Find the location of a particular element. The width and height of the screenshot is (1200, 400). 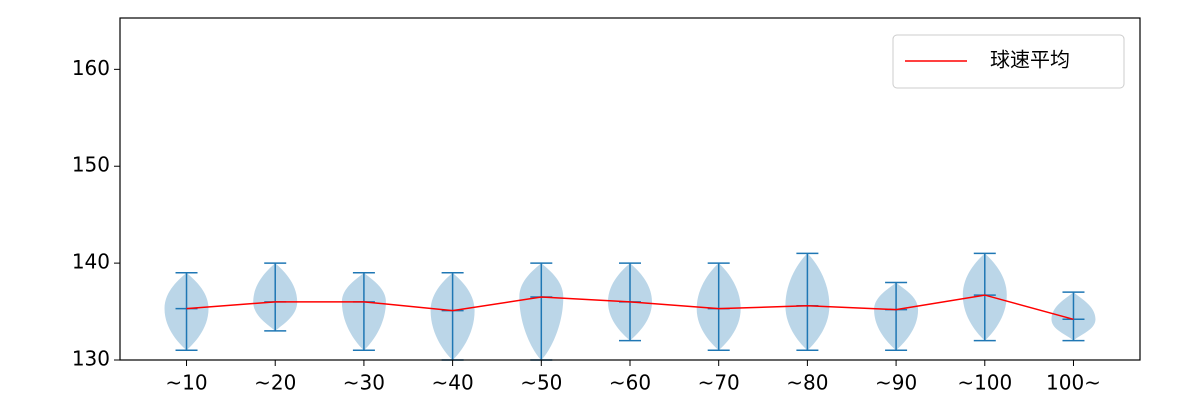

x-tick-label: ~80 is located at coordinates (807, 383).